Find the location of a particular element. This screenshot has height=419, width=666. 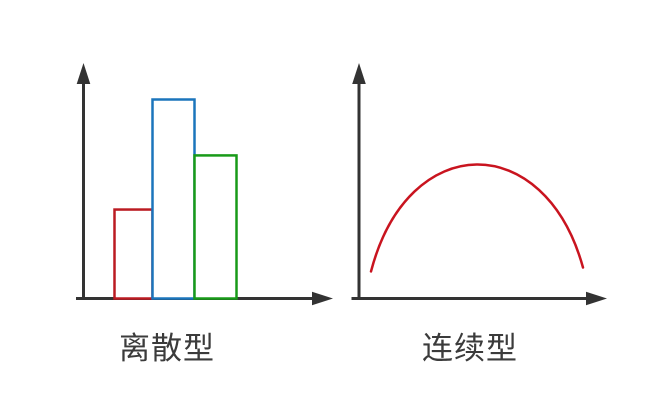

continuous-chart-label: 连续型 is located at coordinates (470, 348).